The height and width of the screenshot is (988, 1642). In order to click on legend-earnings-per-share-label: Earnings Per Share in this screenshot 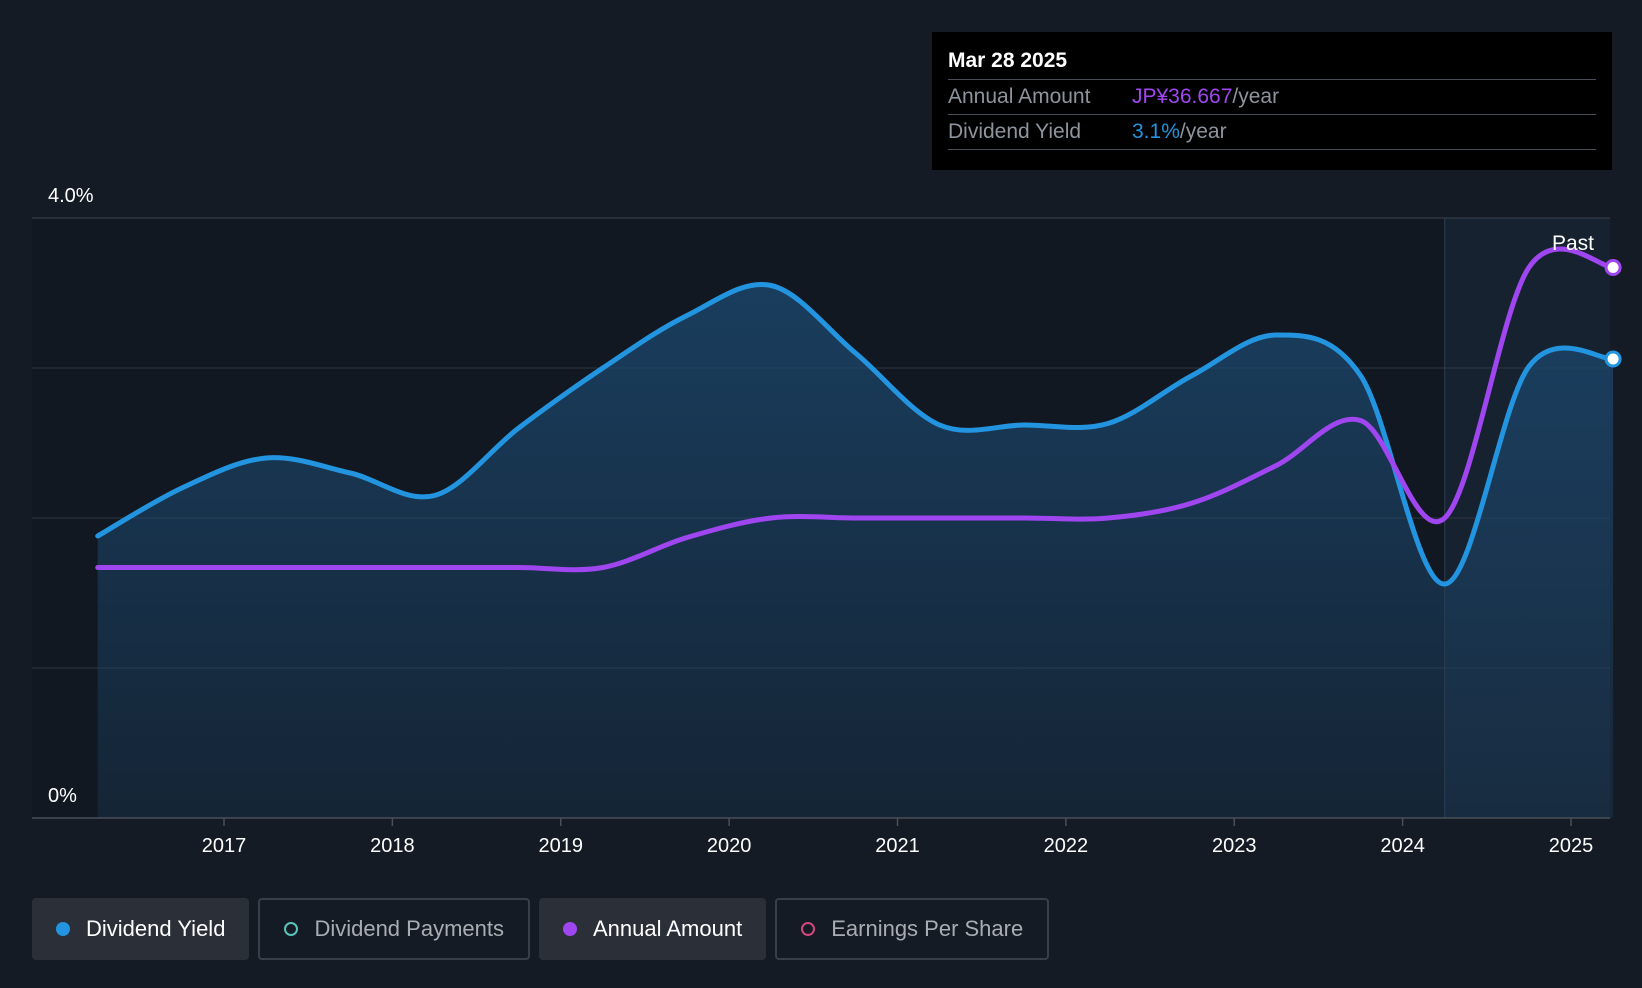, I will do `click(927, 928)`.